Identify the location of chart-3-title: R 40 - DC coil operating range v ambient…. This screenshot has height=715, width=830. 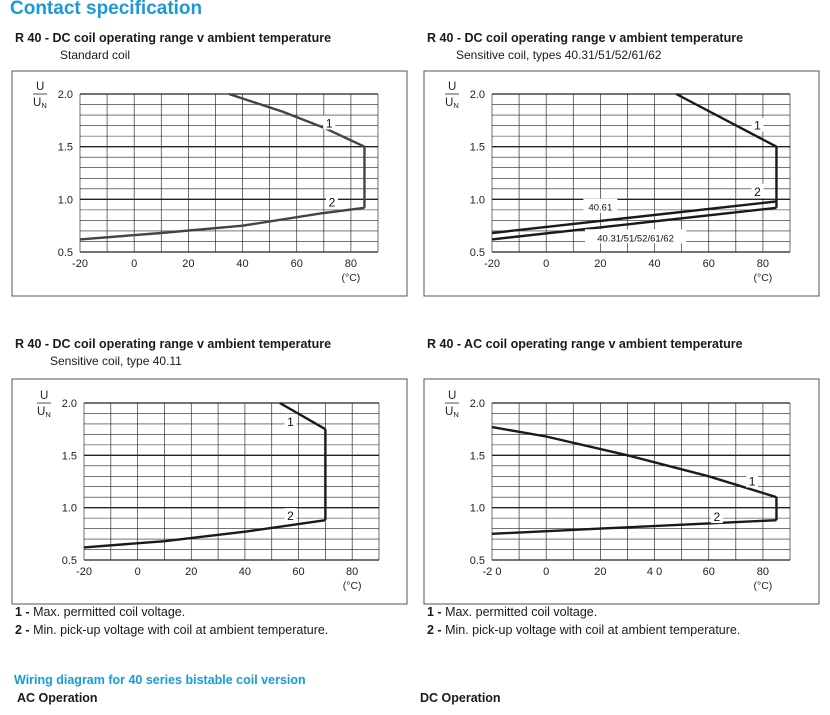
(173, 344).